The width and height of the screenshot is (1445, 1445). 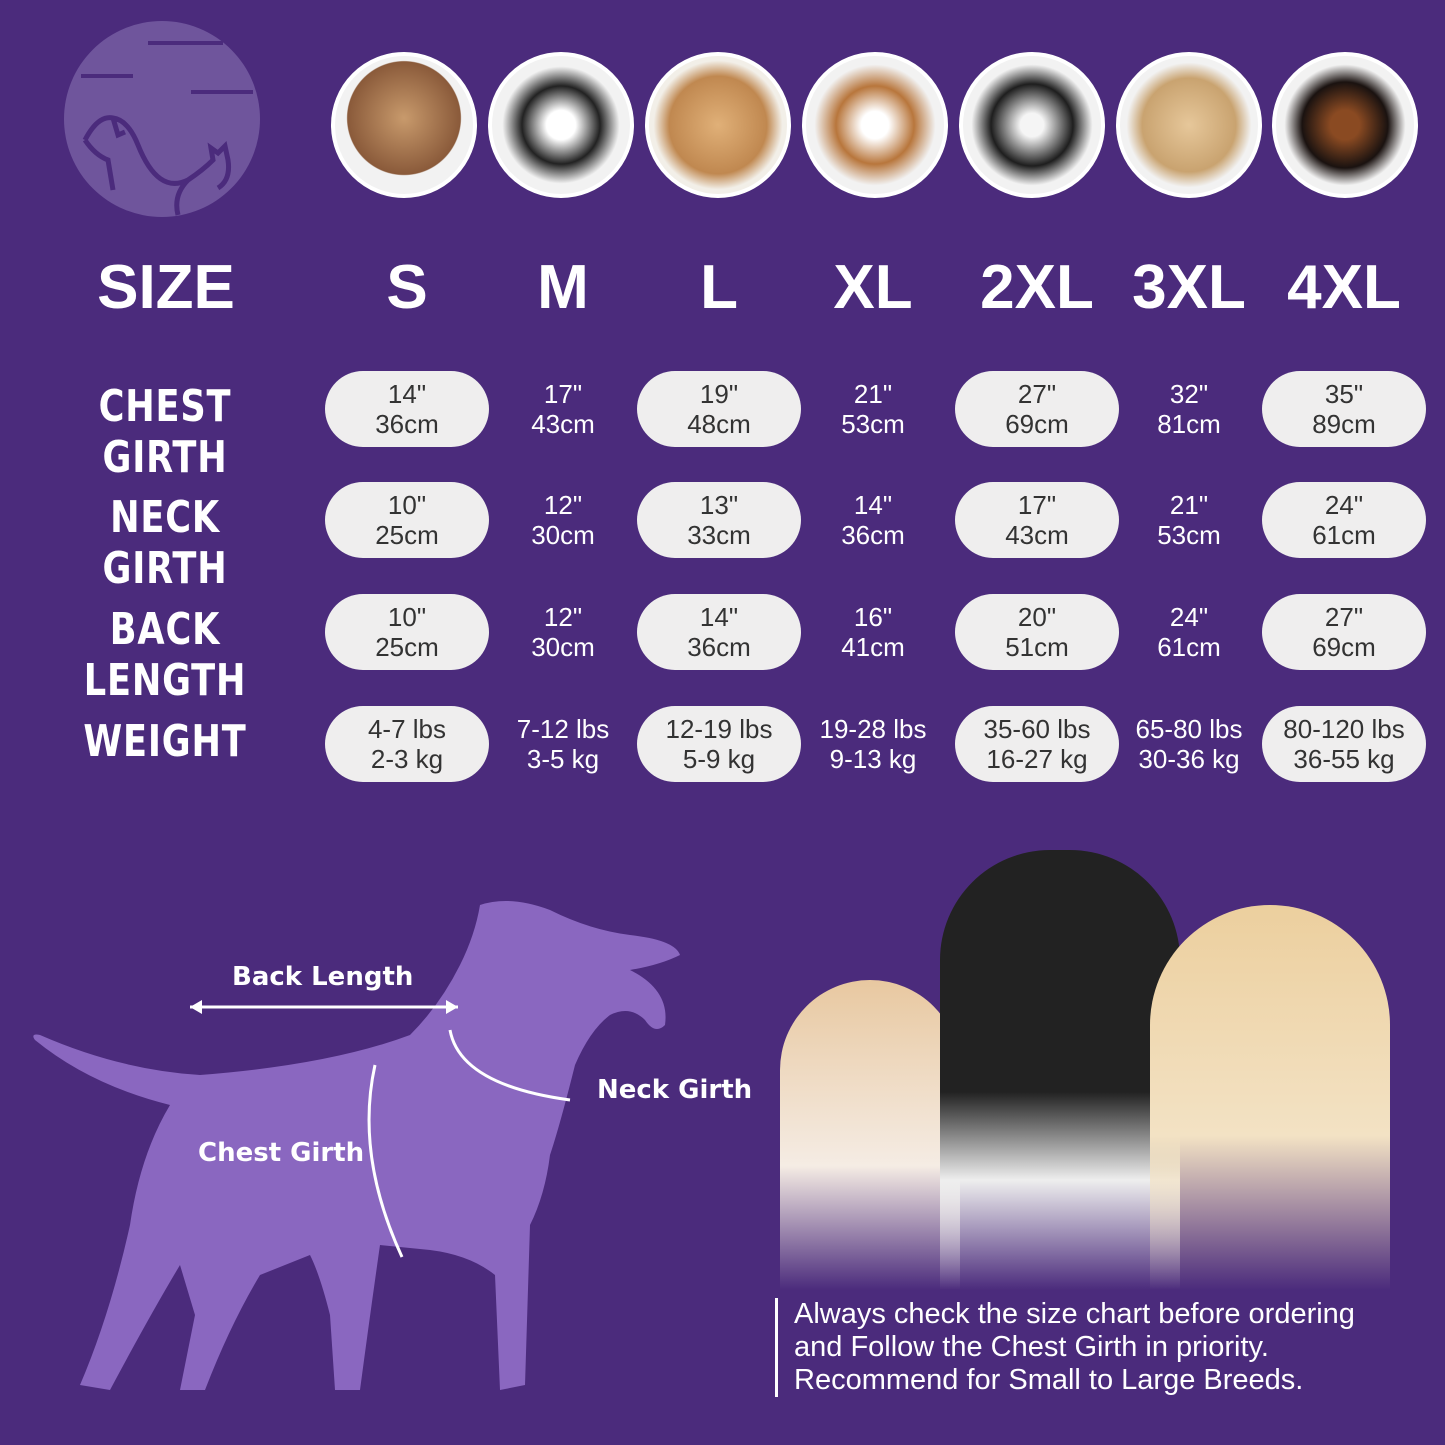 I want to click on neck-girth-cell-l: 13" 33cm, so click(x=719, y=520).